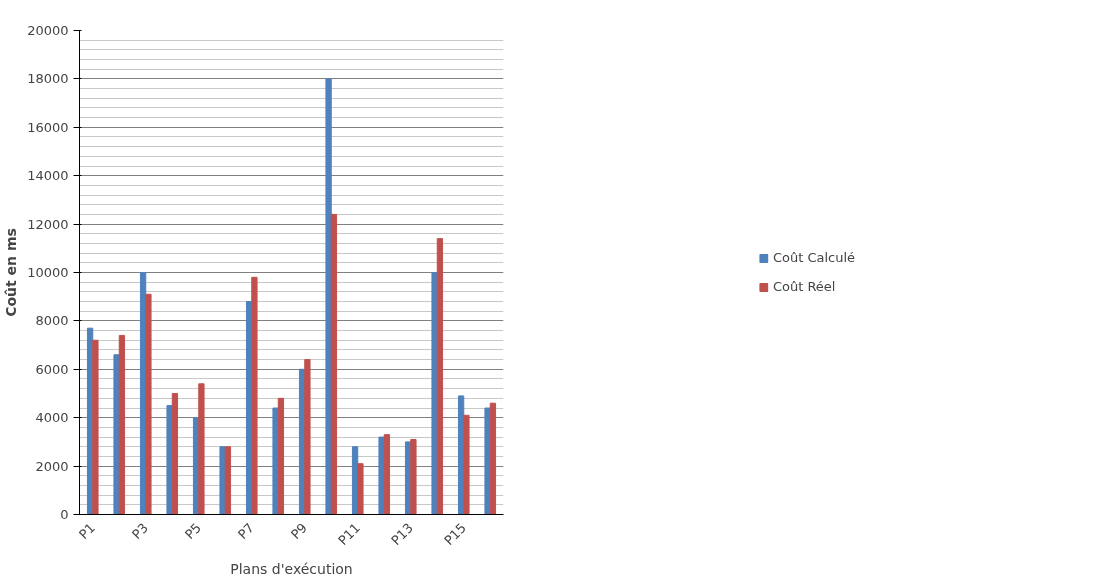  Describe the element at coordinates (349, 534) in the screenshot. I see `x-tick-label: P11` at that location.